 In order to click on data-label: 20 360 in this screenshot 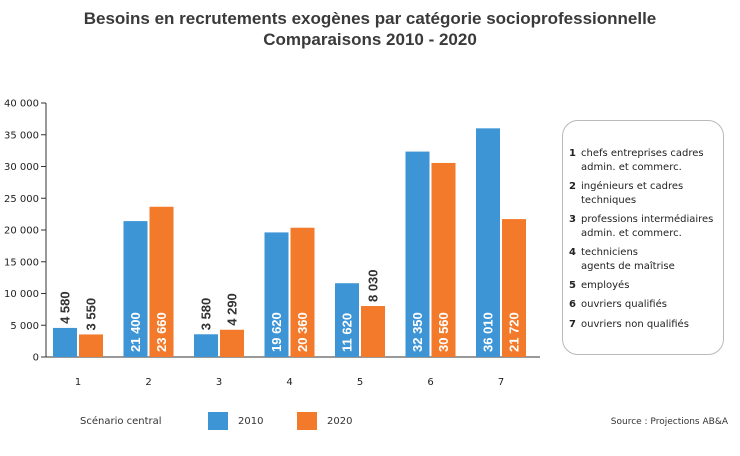, I will do `click(302, 332)`.